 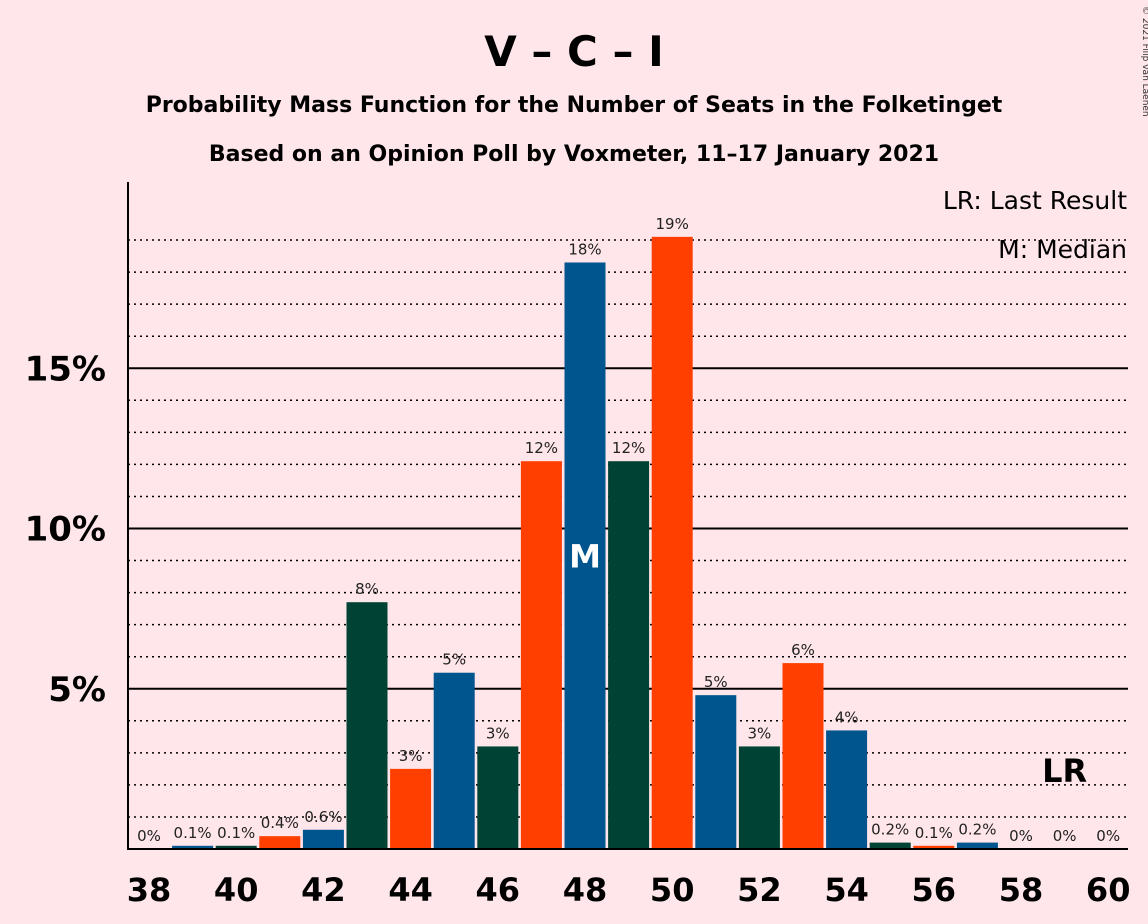 What do you see at coordinates (236, 833) in the screenshot?
I see `data-label-40: 0.1%` at bounding box center [236, 833].